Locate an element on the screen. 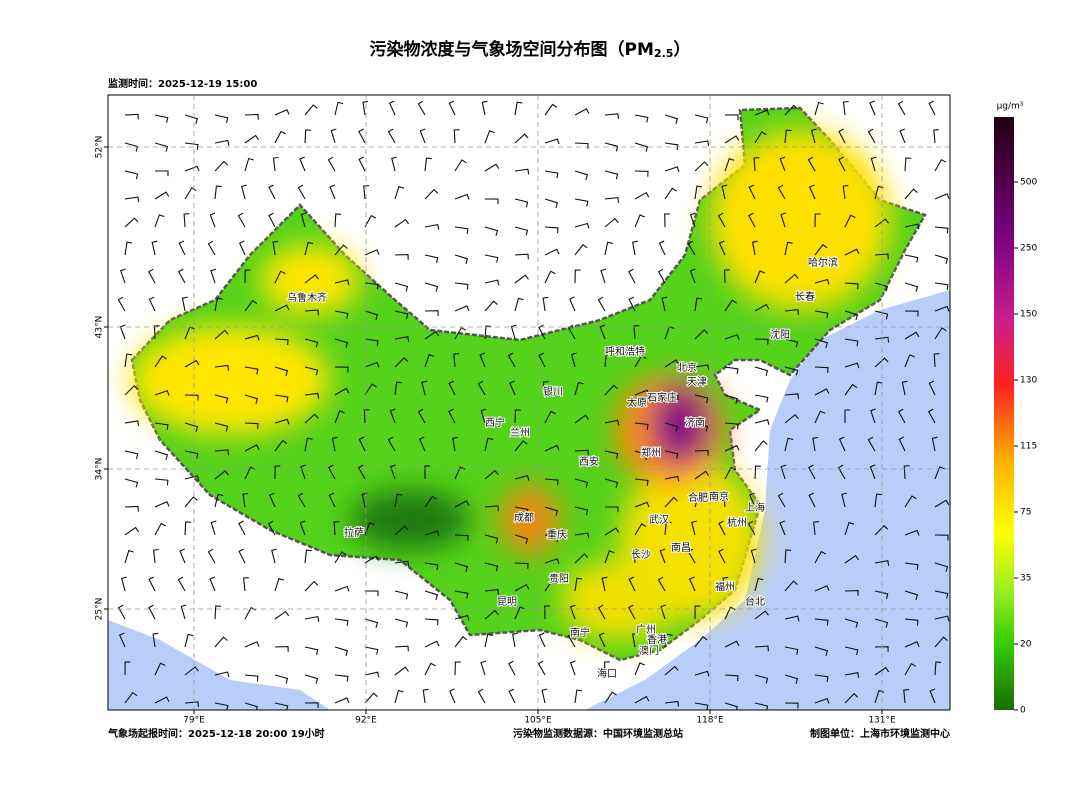 The image size is (1080, 788). city-label: 太原 is located at coordinates (637, 402).